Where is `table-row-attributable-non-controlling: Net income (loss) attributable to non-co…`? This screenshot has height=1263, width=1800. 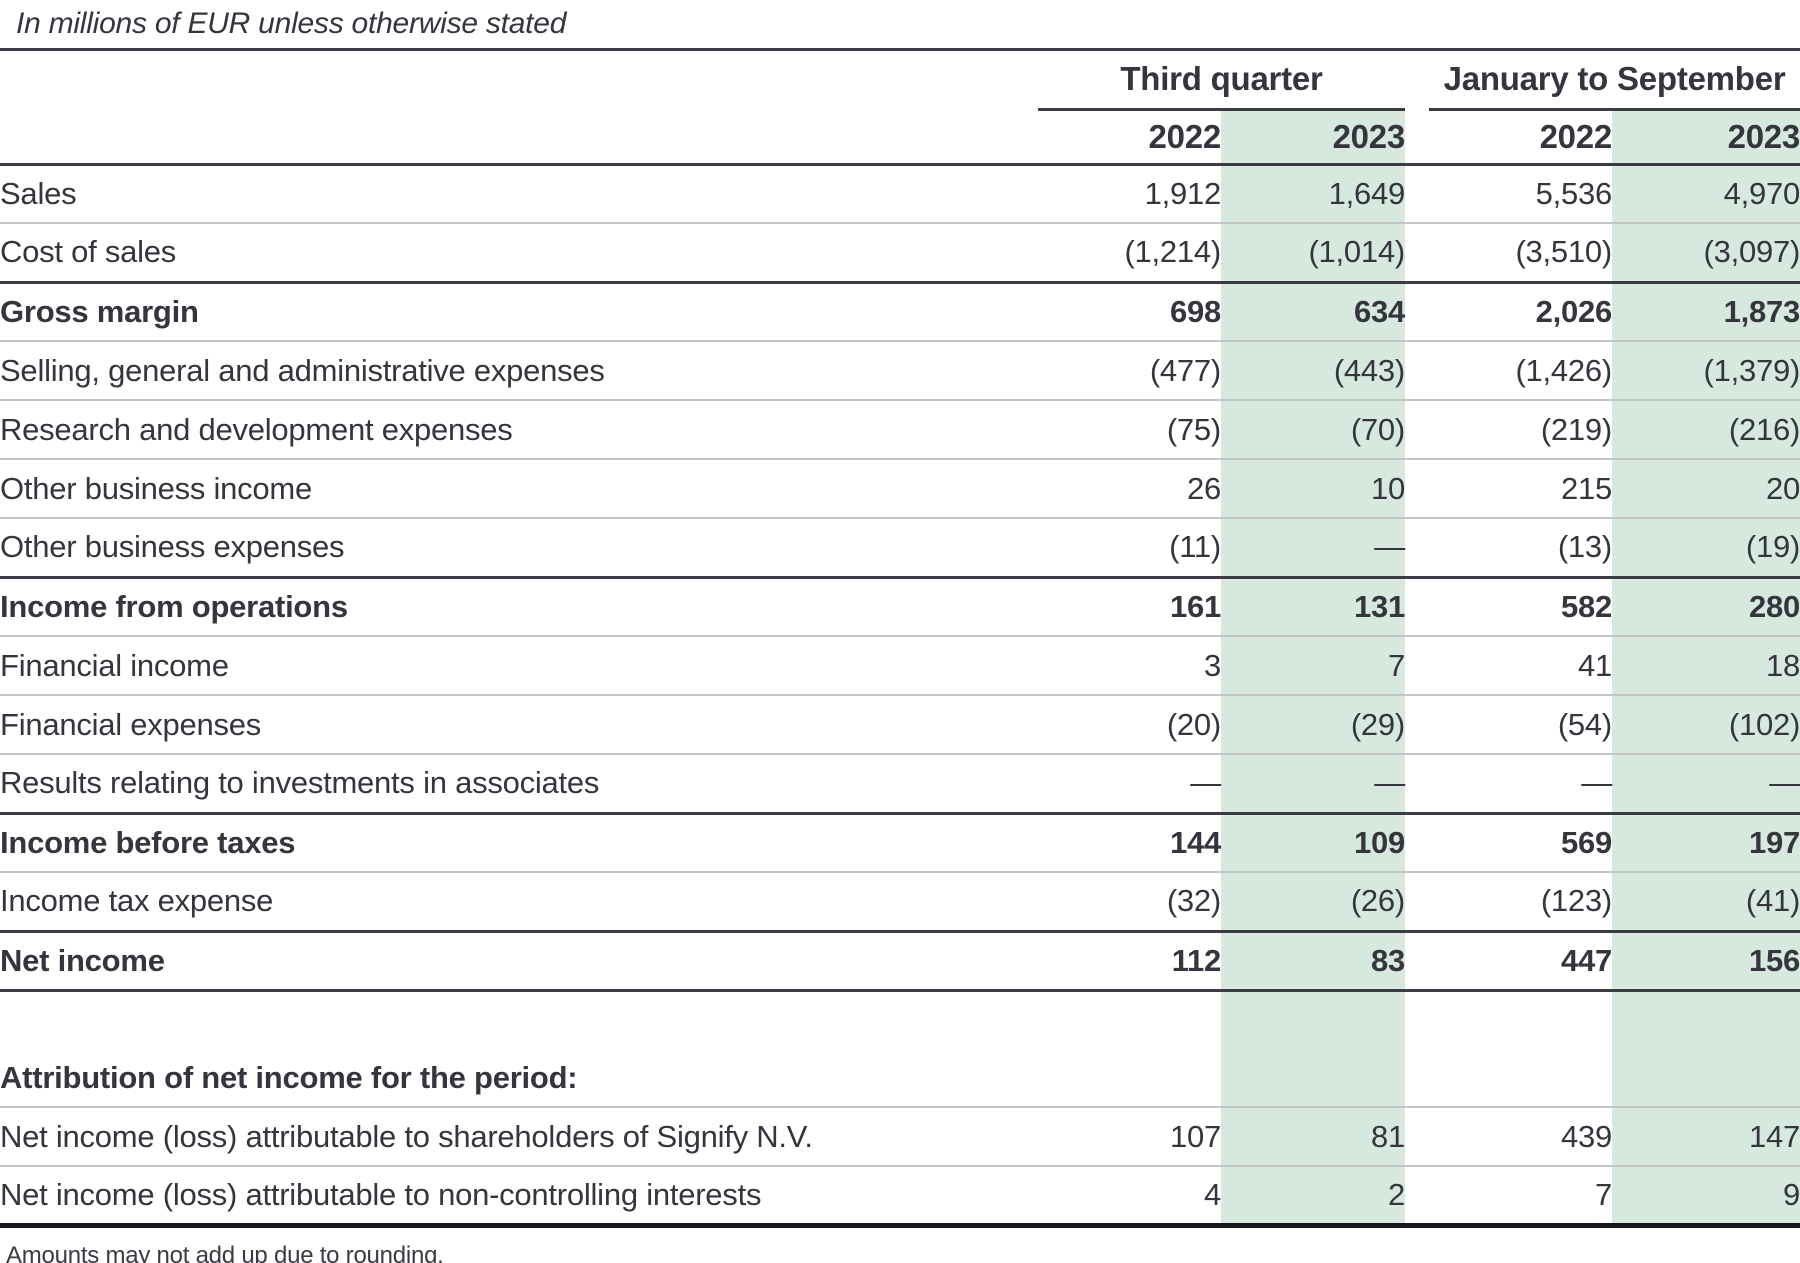
table-row-attributable-non-controlling: Net income (loss) attributable to non-co… is located at coordinates (900, 1197).